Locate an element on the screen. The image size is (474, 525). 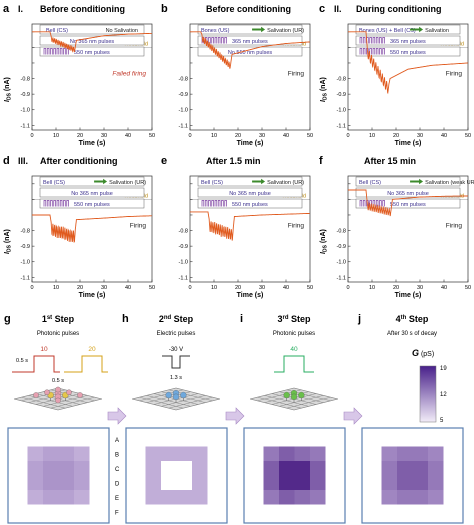
stimulus-text: 365 nm pulses is located at coordinates (408, 42).